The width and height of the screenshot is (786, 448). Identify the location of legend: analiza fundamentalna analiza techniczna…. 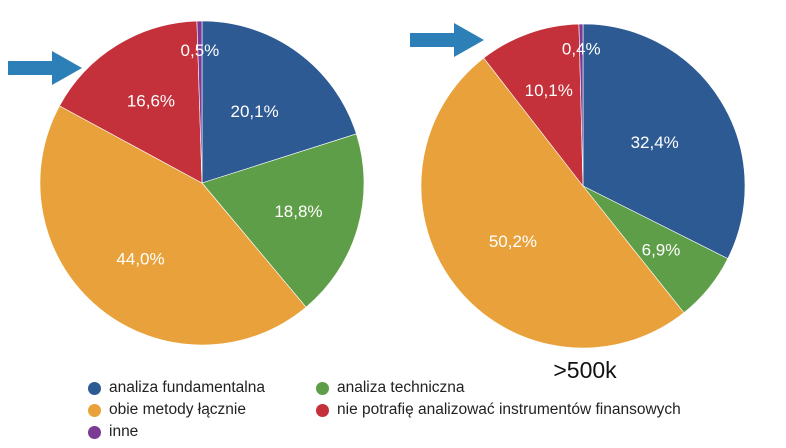
(418, 411).